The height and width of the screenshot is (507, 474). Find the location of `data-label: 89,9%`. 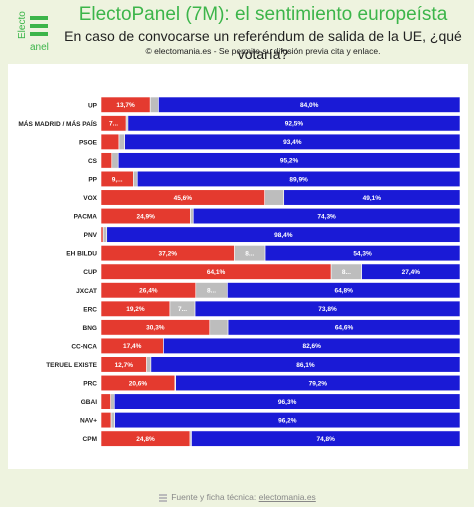

data-label: 89,9% is located at coordinates (298, 179).